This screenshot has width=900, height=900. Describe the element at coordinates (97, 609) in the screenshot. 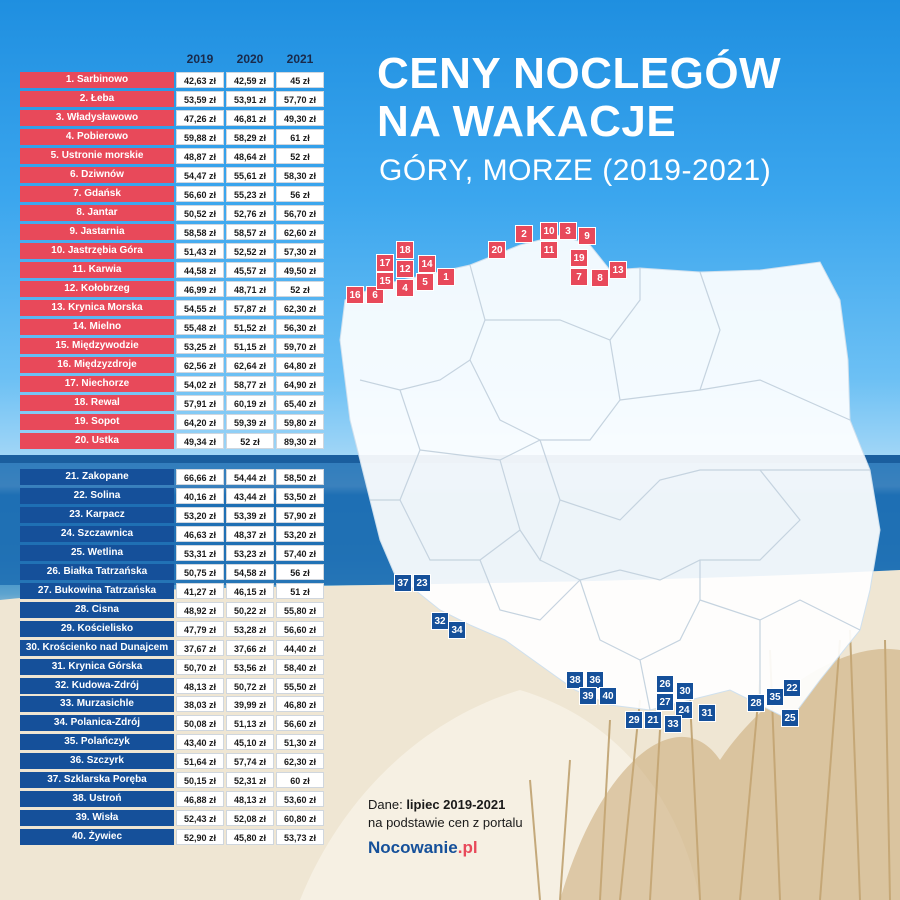

I see `location-name: 28. Cisna` at that location.